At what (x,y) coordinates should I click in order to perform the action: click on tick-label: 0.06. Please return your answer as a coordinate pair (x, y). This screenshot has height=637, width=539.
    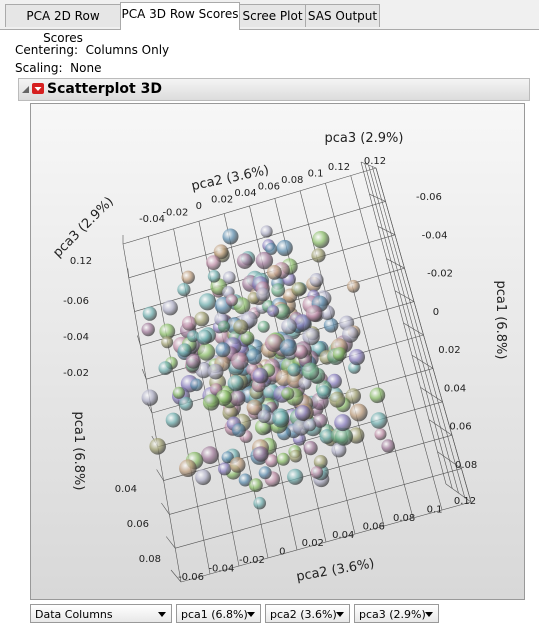
    Looking at the image, I should click on (374, 526).